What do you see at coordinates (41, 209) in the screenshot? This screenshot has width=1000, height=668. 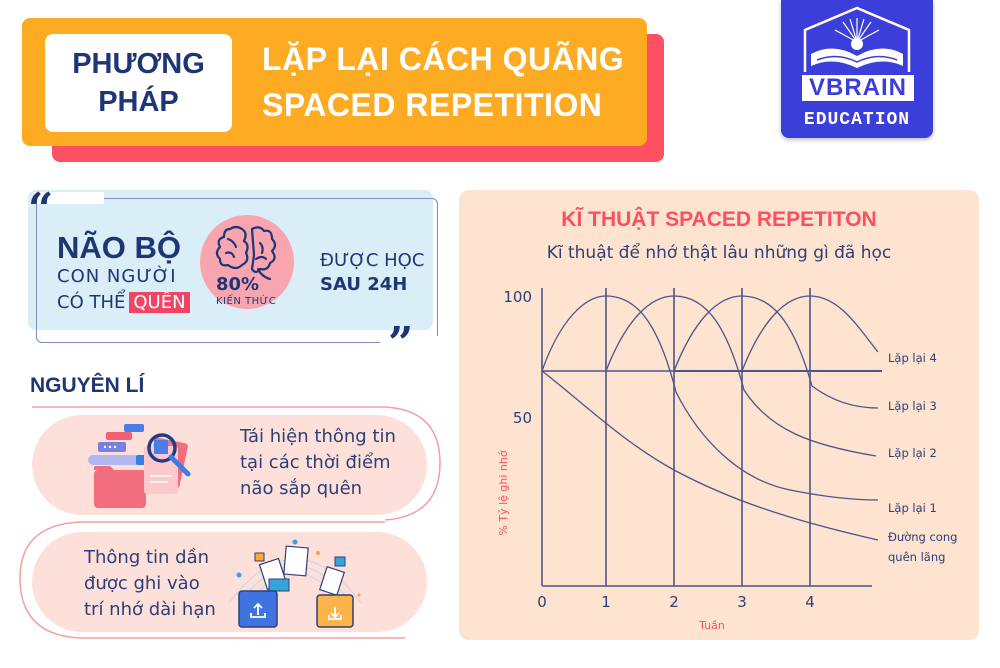 I see `open-quote-icon: “` at bounding box center [41, 209].